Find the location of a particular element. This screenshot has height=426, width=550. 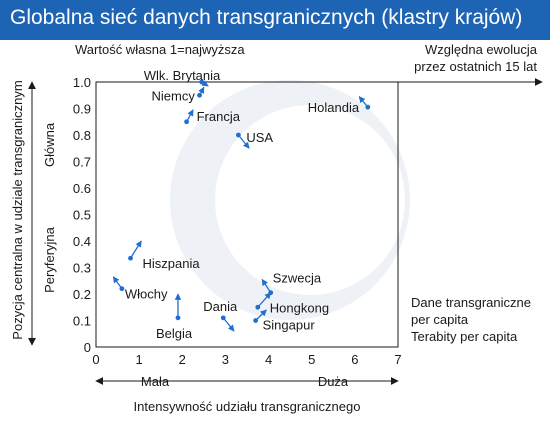

y-tick-label: 0 is located at coordinates (87, 347).